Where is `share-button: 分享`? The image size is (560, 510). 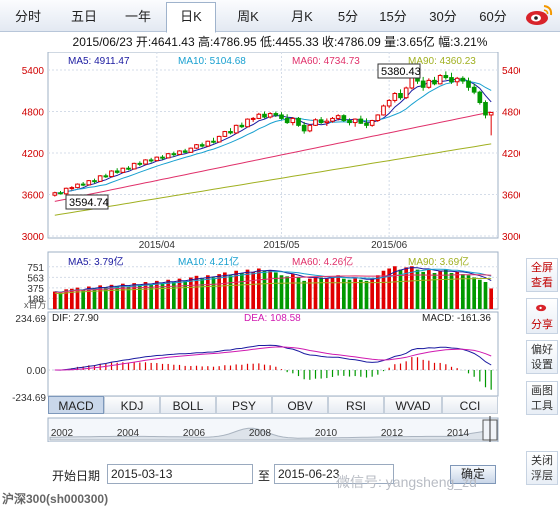
share-button: 分享 is located at coordinates (542, 316).